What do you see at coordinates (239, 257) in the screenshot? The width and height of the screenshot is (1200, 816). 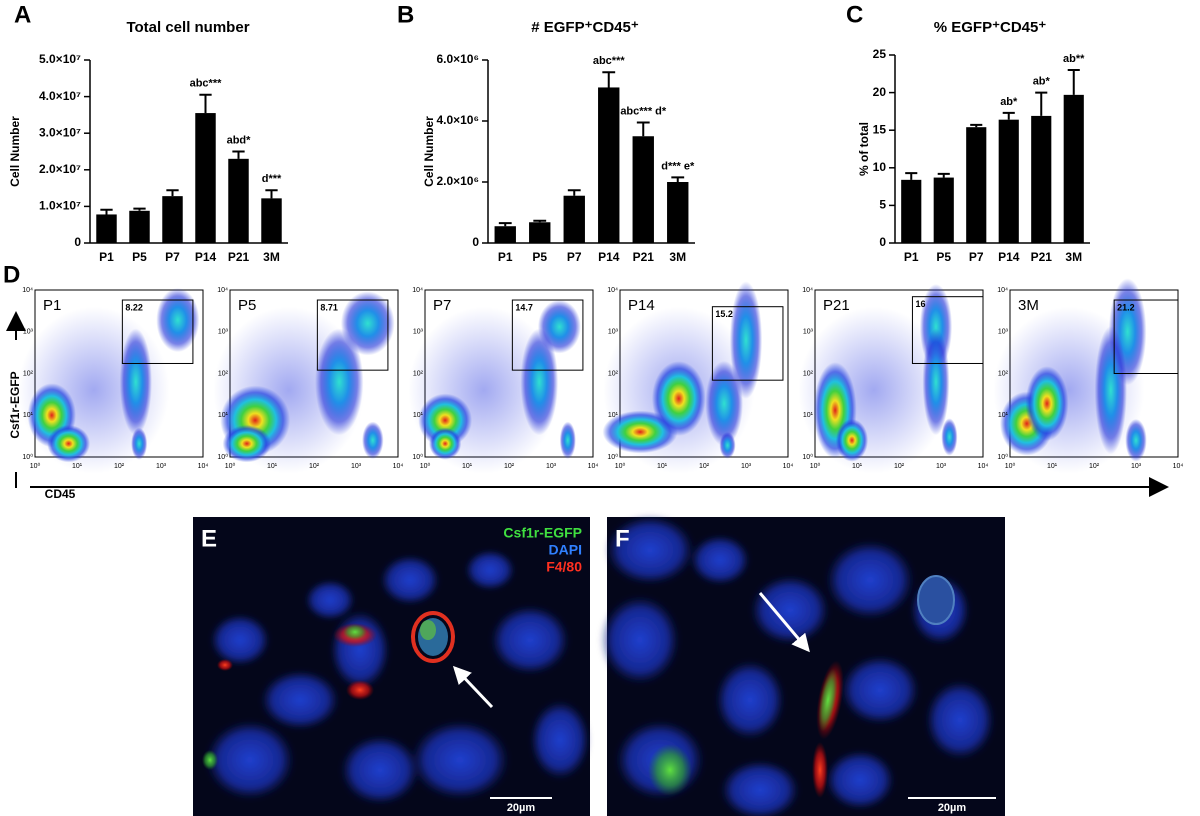 I see `x-tick-label: P21` at bounding box center [239, 257].